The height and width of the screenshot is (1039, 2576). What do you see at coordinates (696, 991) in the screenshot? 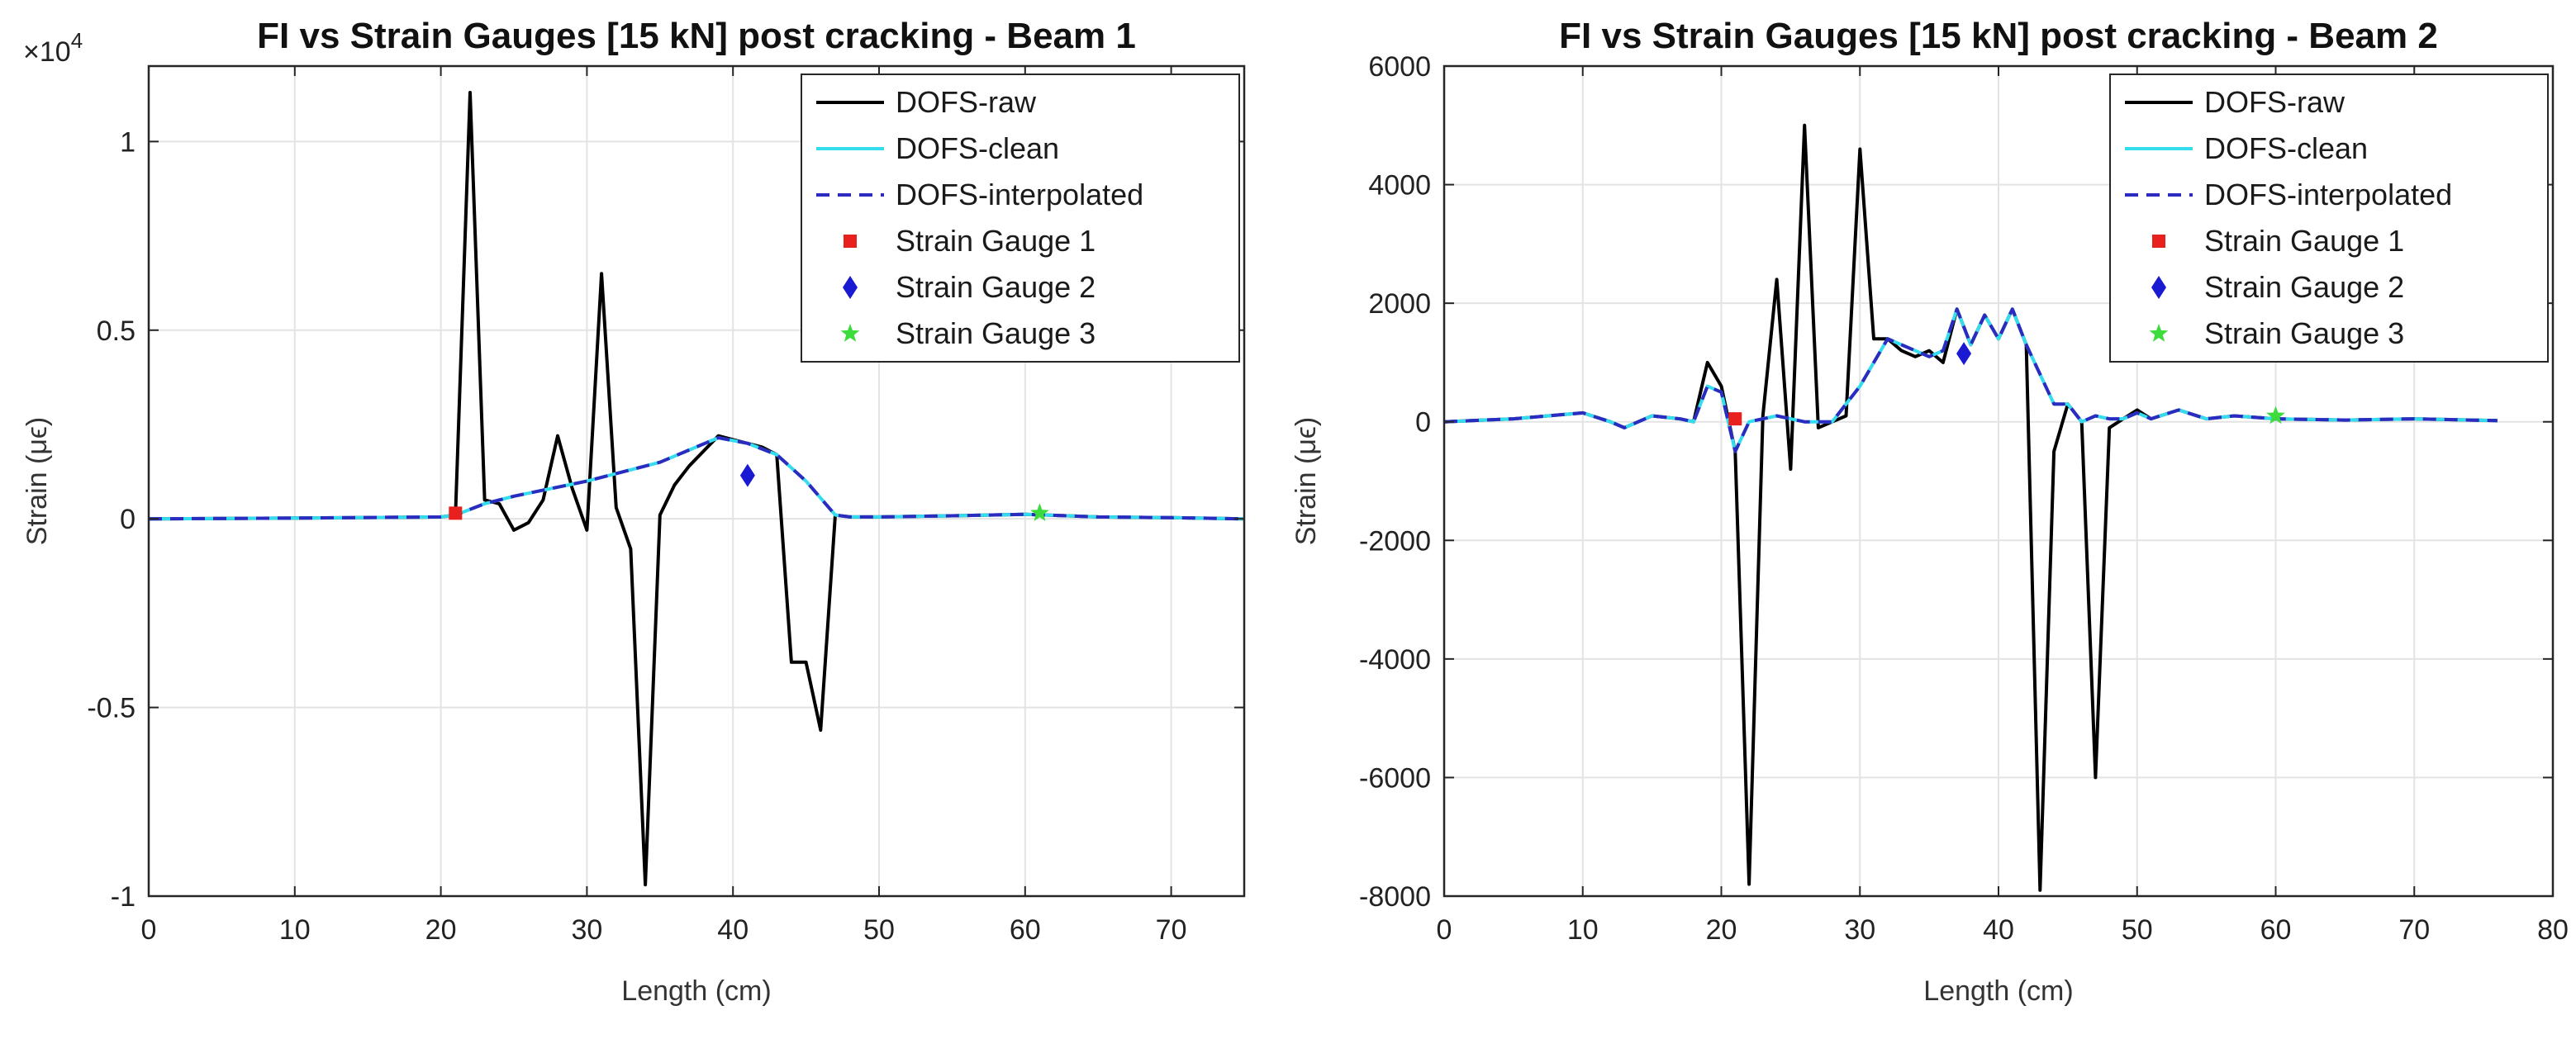
I see `panel-1-x-axis-label: Length (cm)` at bounding box center [696, 991].